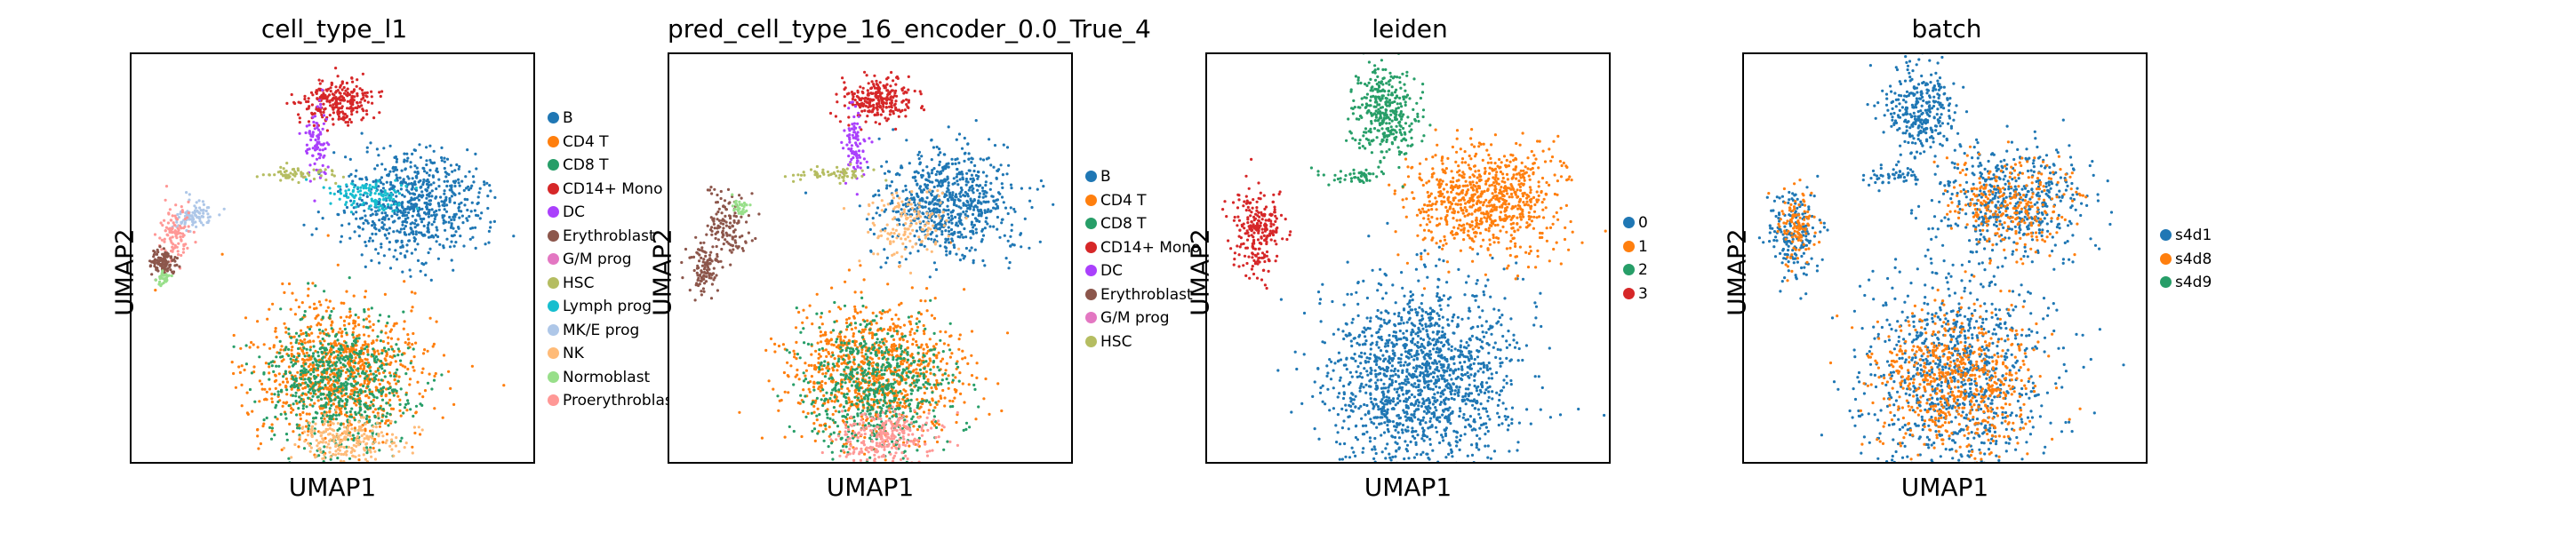 This screenshot has width=2576, height=533. Describe the element at coordinates (553, 329) in the screenshot. I see `legend-marker` at that location.